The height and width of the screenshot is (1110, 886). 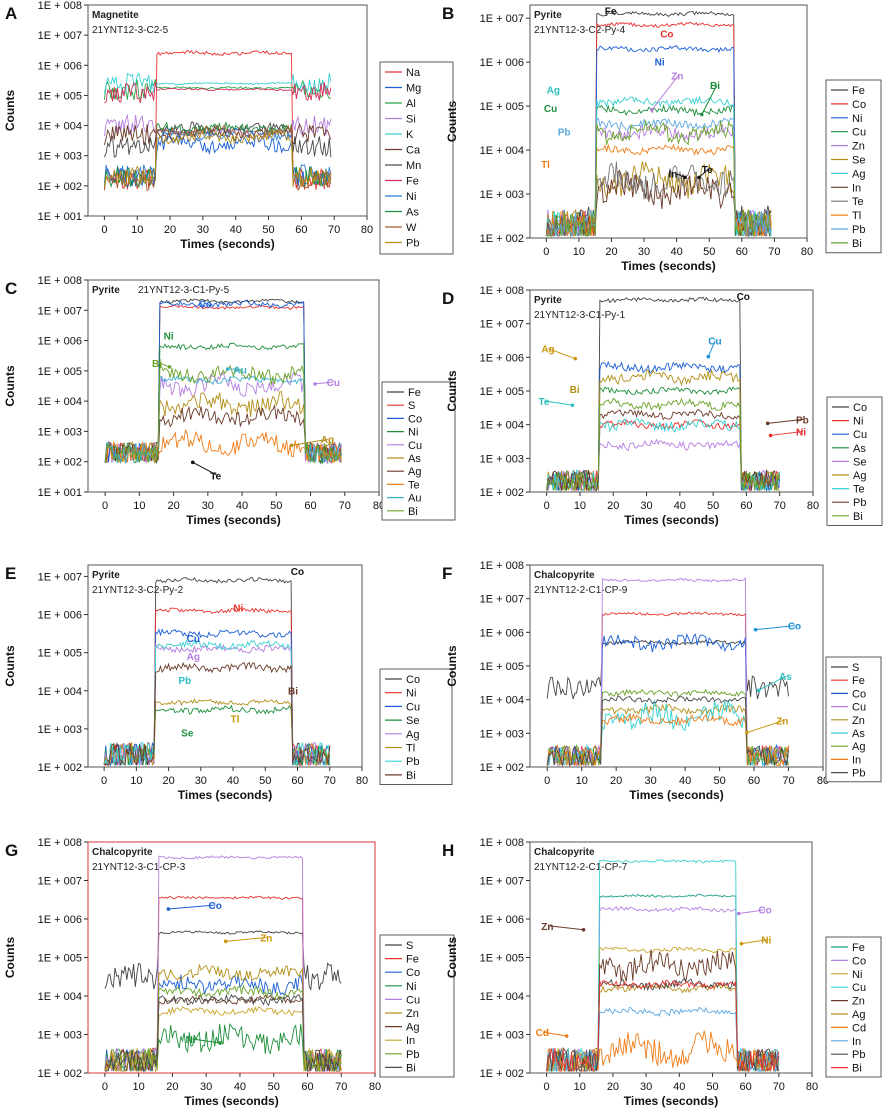 What do you see at coordinates (265, 781) in the screenshot?
I see `x-tick-label: 50` at bounding box center [265, 781].